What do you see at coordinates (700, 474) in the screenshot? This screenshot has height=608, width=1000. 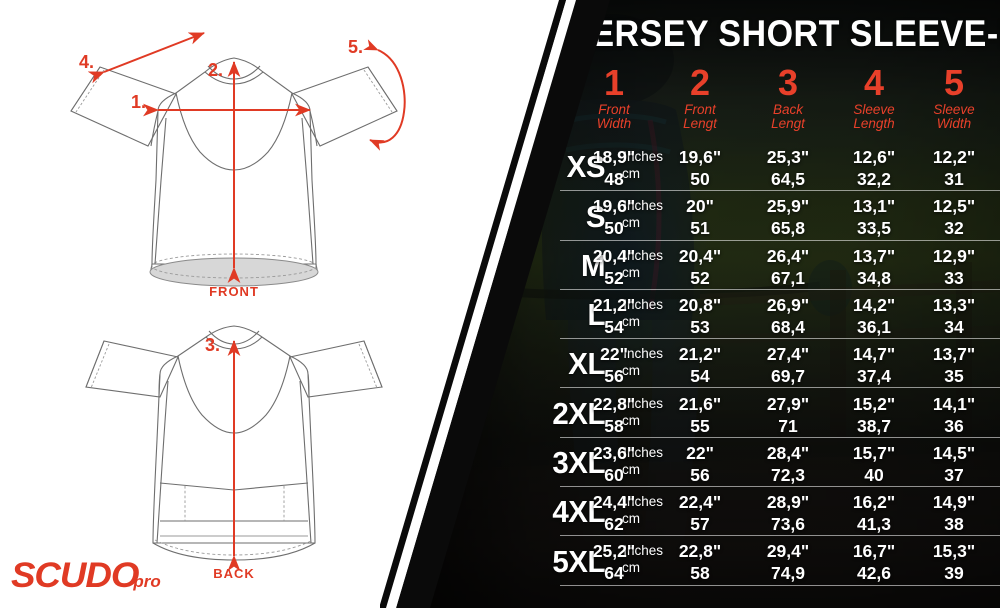 I see `value-cm: 56` at bounding box center [700, 474].